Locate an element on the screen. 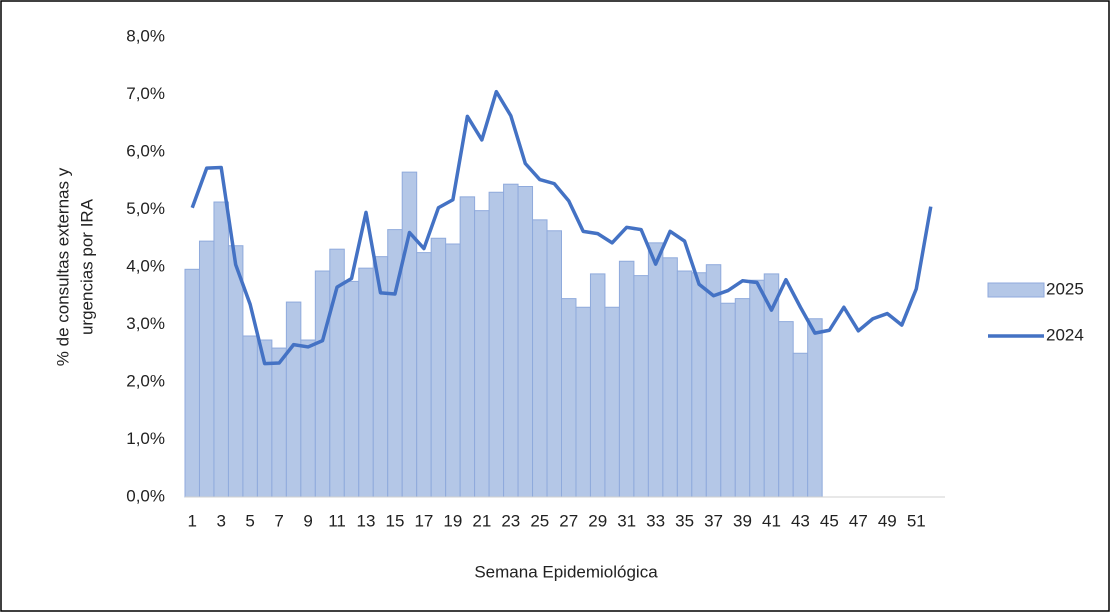  x-tick-label: 11 is located at coordinates (337, 520).